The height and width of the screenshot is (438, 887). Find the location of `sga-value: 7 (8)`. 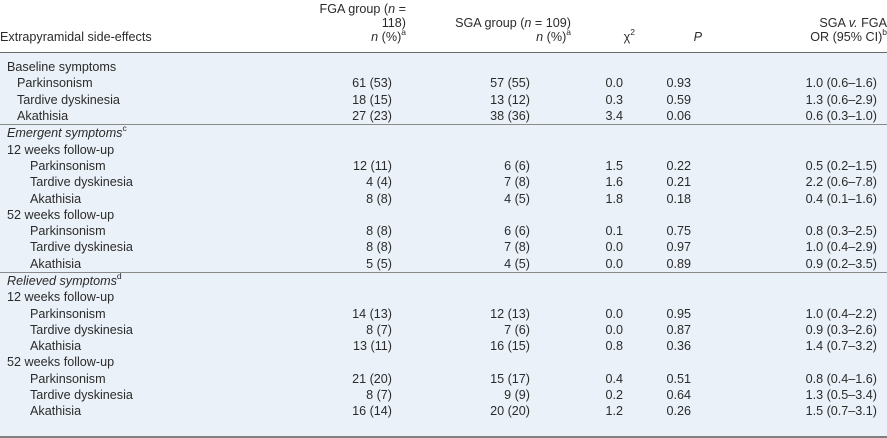

sga-value: 7 (8) is located at coordinates (517, 247).